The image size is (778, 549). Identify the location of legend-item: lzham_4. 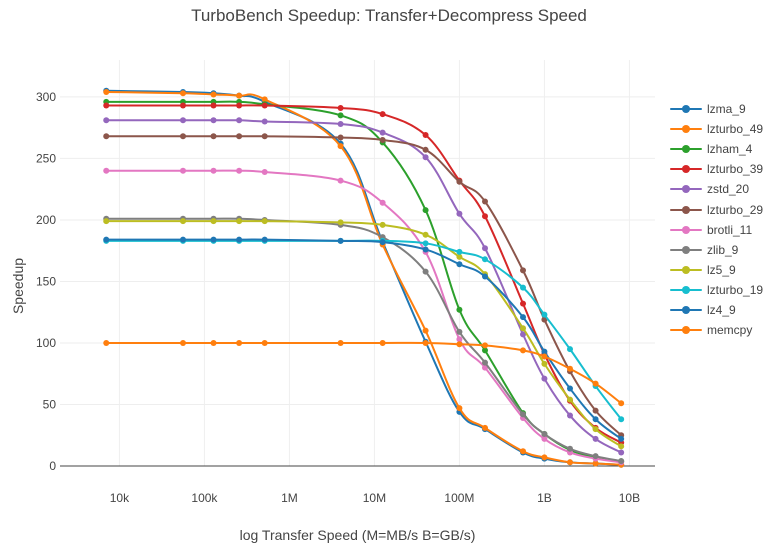
(715, 149).